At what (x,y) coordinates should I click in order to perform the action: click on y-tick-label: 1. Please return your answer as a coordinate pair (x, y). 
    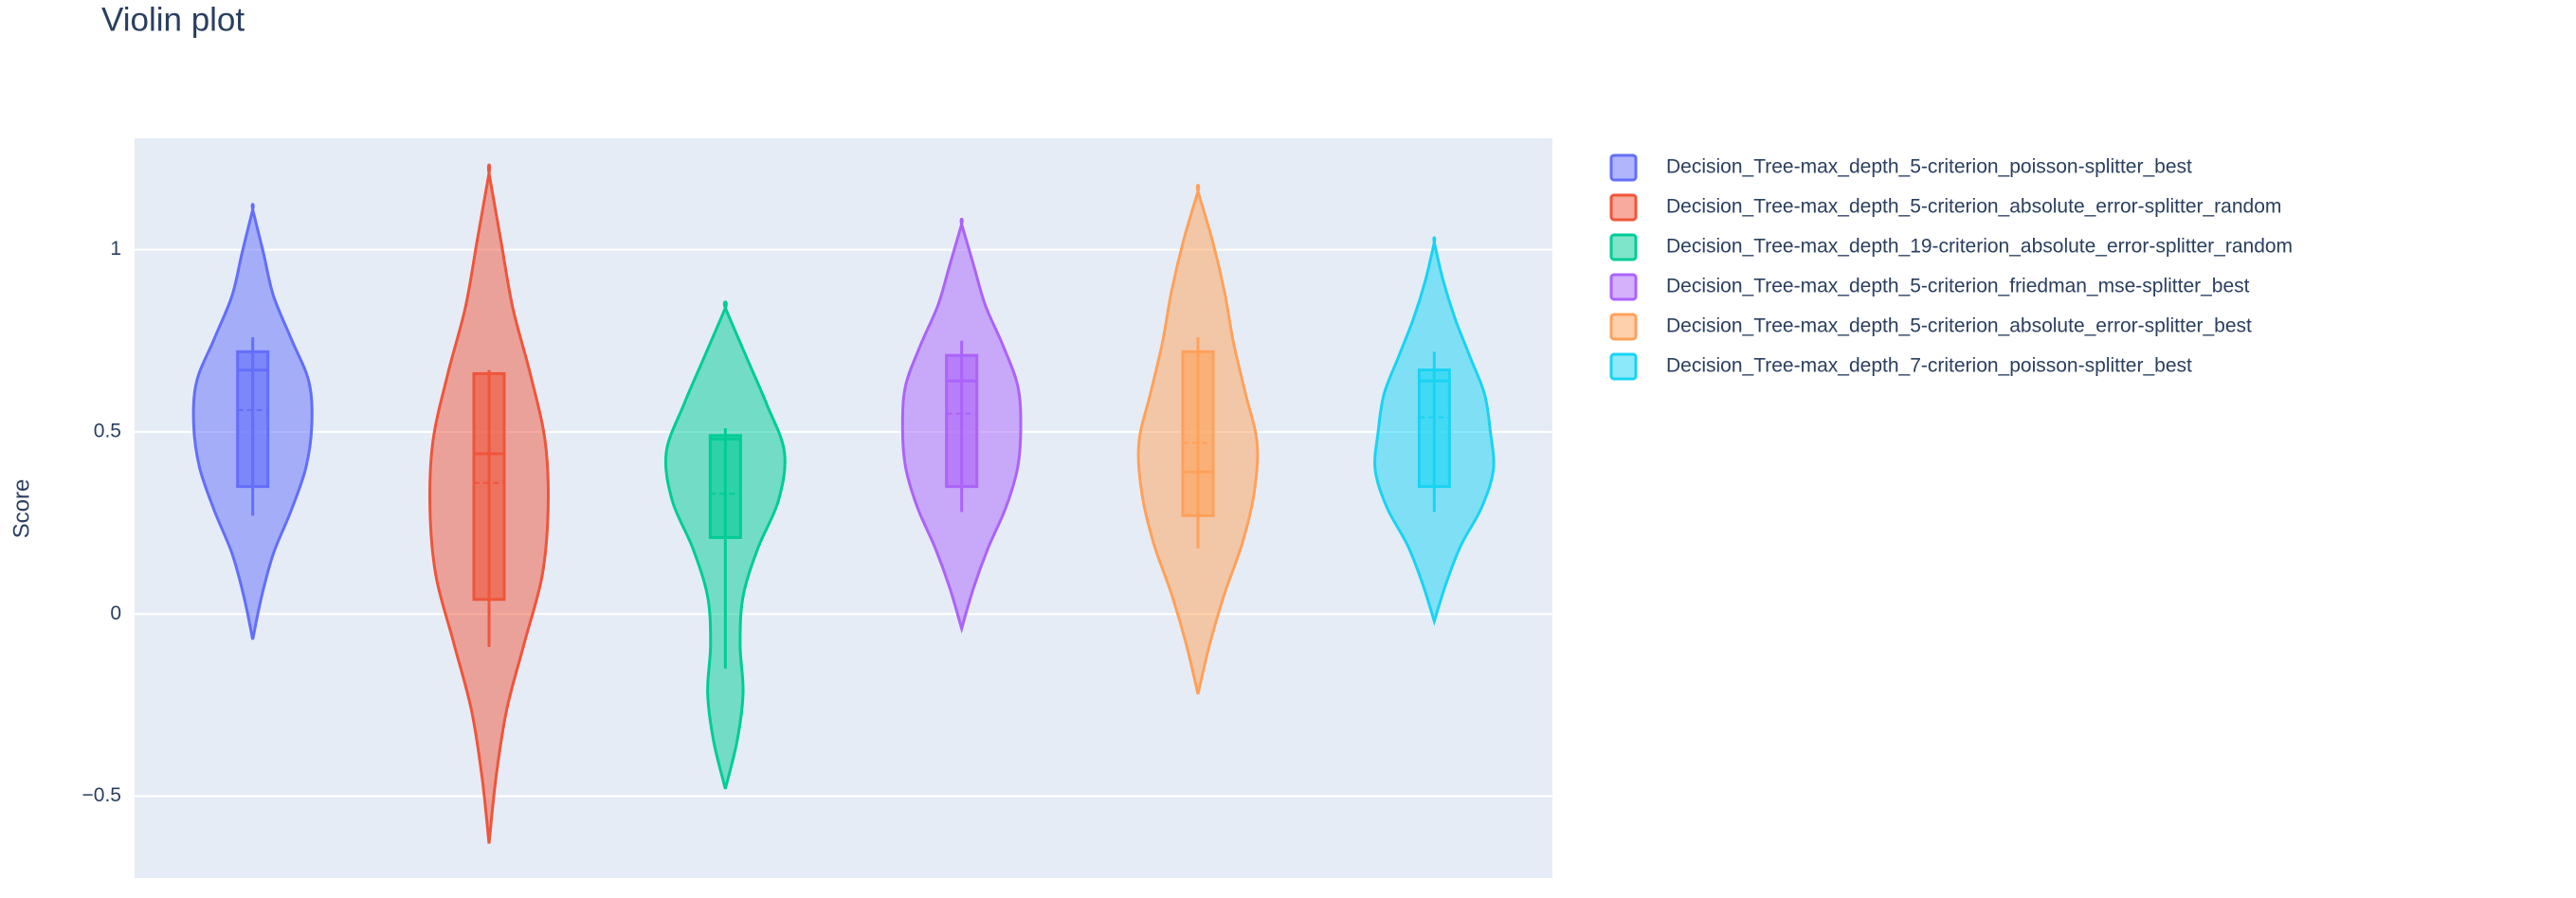
    Looking at the image, I should click on (115, 249).